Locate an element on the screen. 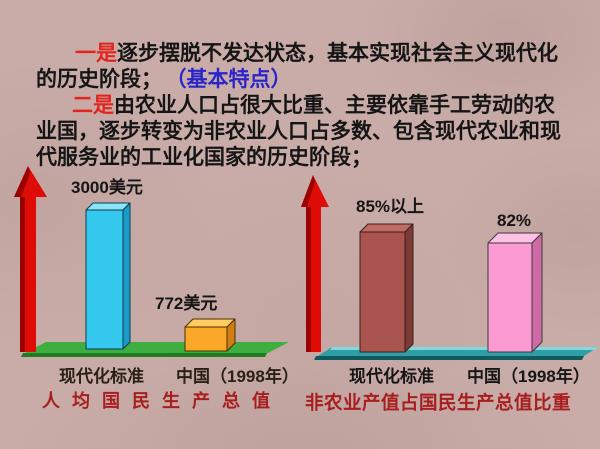 This screenshot has width=600, height=449. left-category2-label: 中国（1998年） is located at coordinates (237, 376).